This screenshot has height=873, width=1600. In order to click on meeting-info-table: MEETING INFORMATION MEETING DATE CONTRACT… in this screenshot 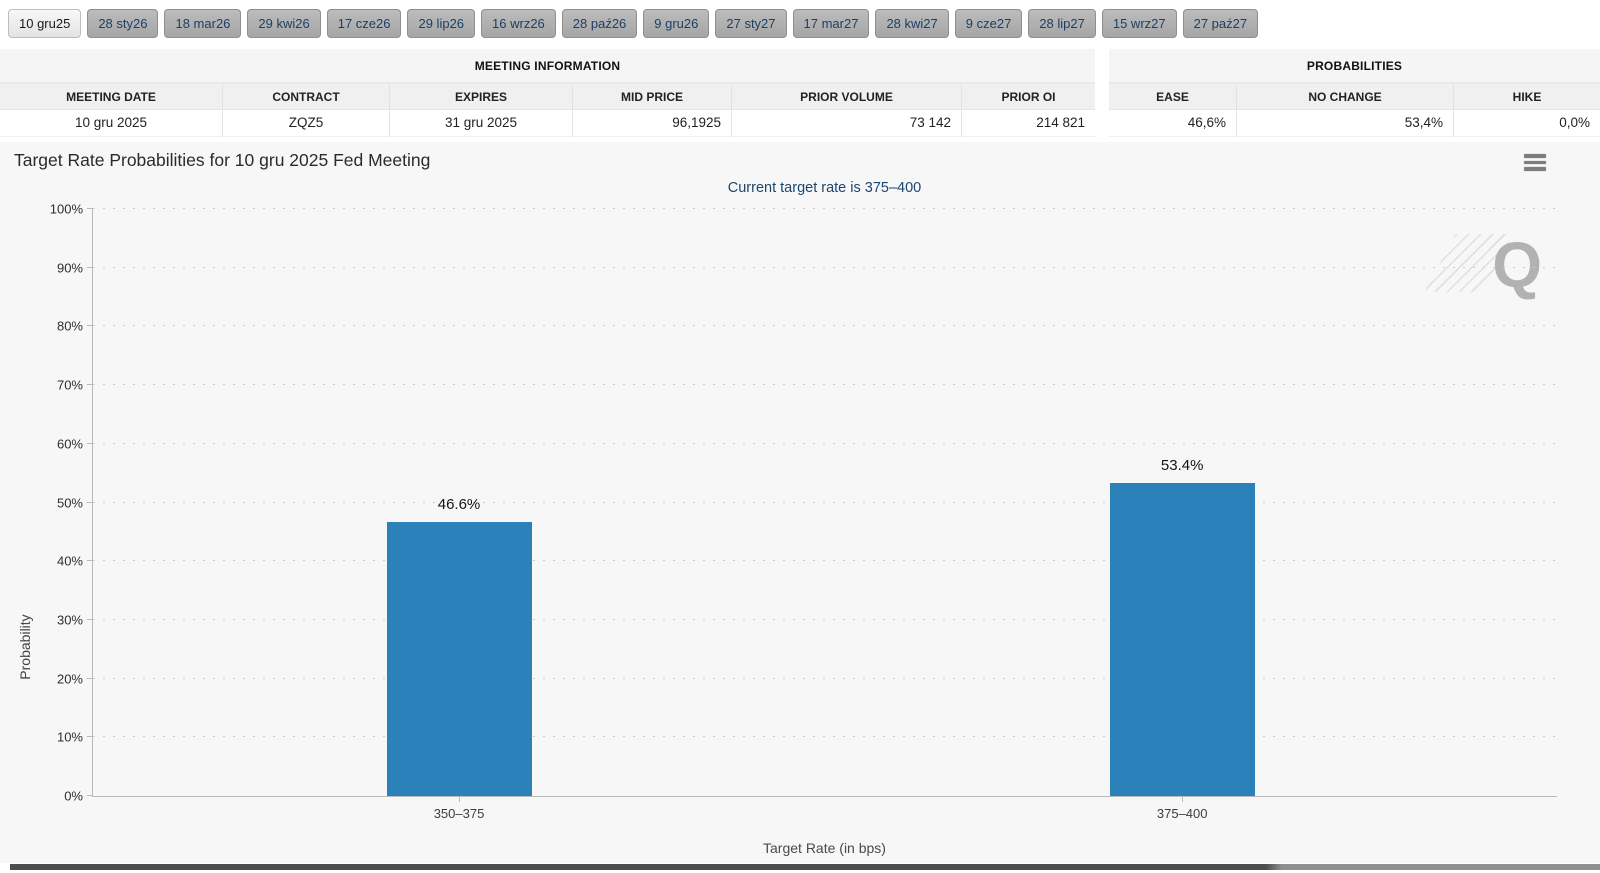, I will do `click(547, 93)`.